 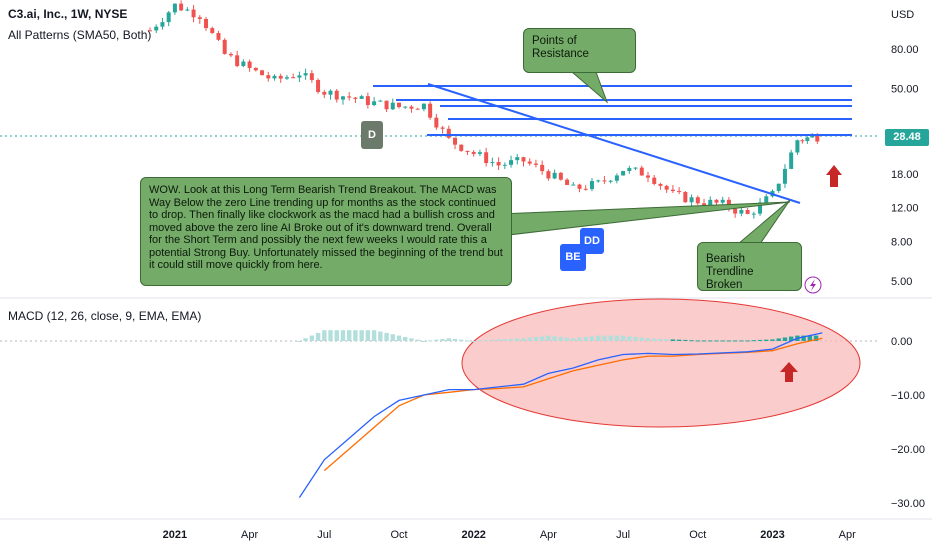 What do you see at coordinates (908, 504) in the screenshot?
I see `macd-tick-label: −30.00` at bounding box center [908, 504].